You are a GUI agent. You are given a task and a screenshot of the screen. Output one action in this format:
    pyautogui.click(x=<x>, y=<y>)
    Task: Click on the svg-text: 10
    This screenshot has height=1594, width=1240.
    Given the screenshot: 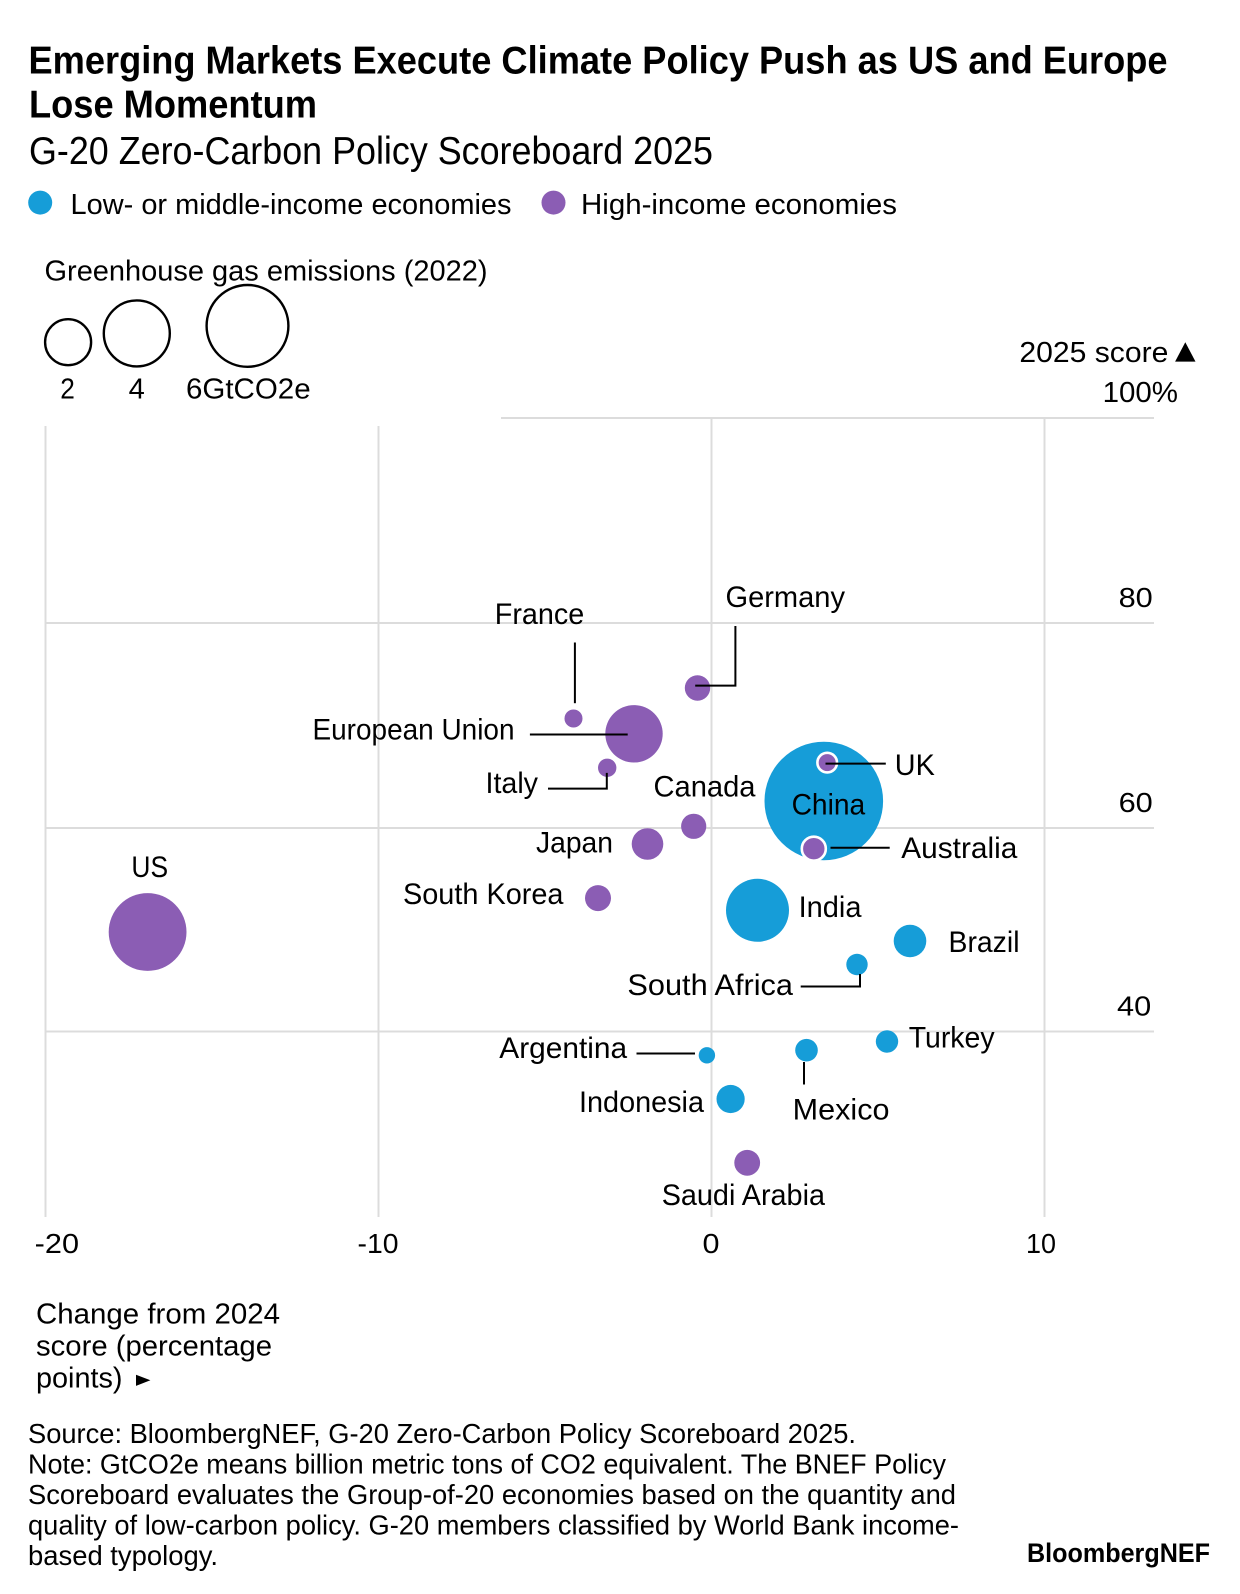 What is the action you would take?
    pyautogui.click(x=1041, y=1243)
    